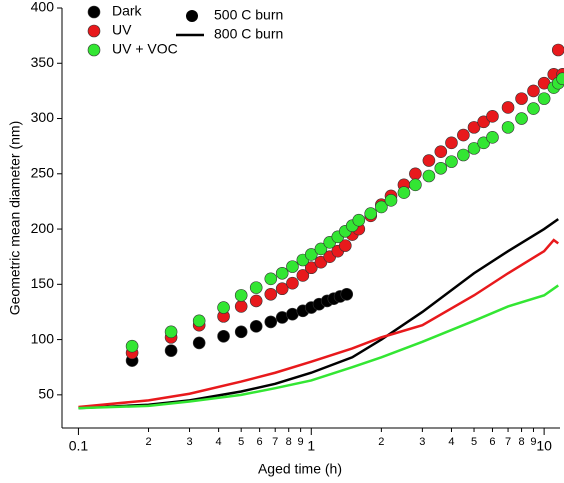  Describe the element at coordinates (46, 394) in the screenshot. I see `y-tick-label: 50` at that location.